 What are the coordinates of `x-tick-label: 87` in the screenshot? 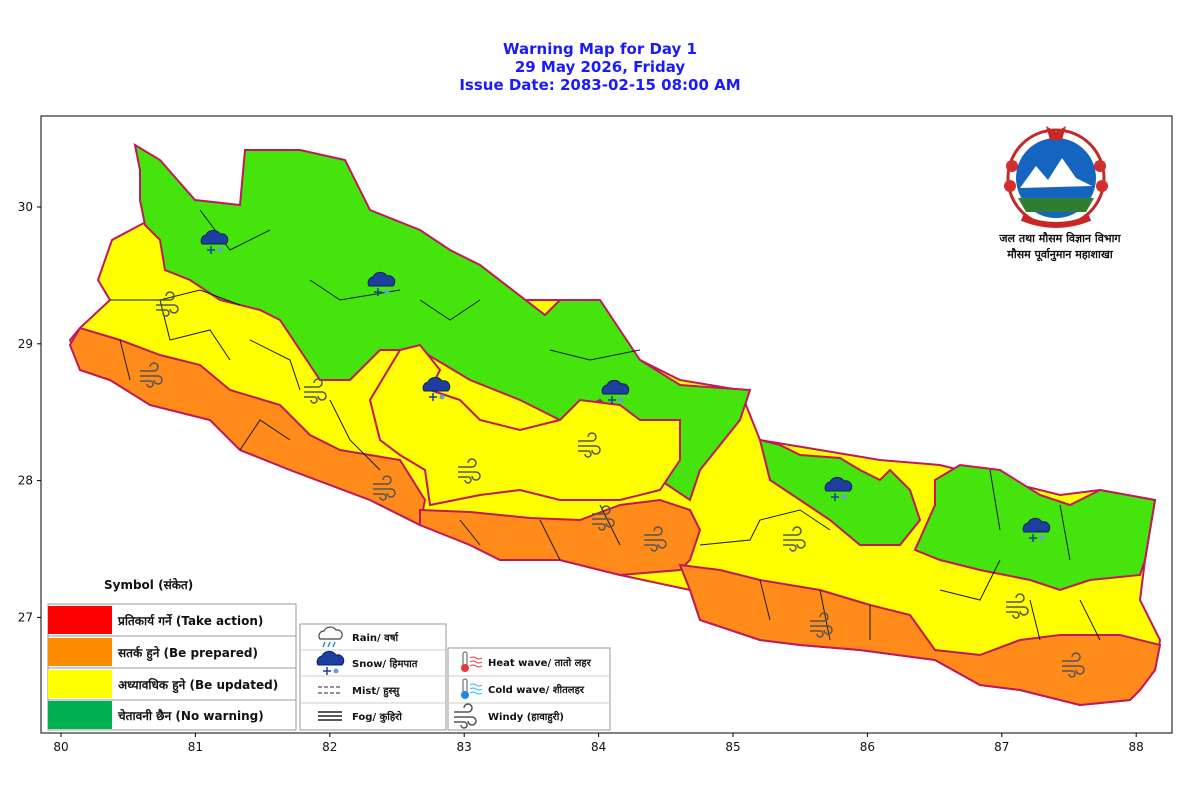 It's located at (1001, 747).